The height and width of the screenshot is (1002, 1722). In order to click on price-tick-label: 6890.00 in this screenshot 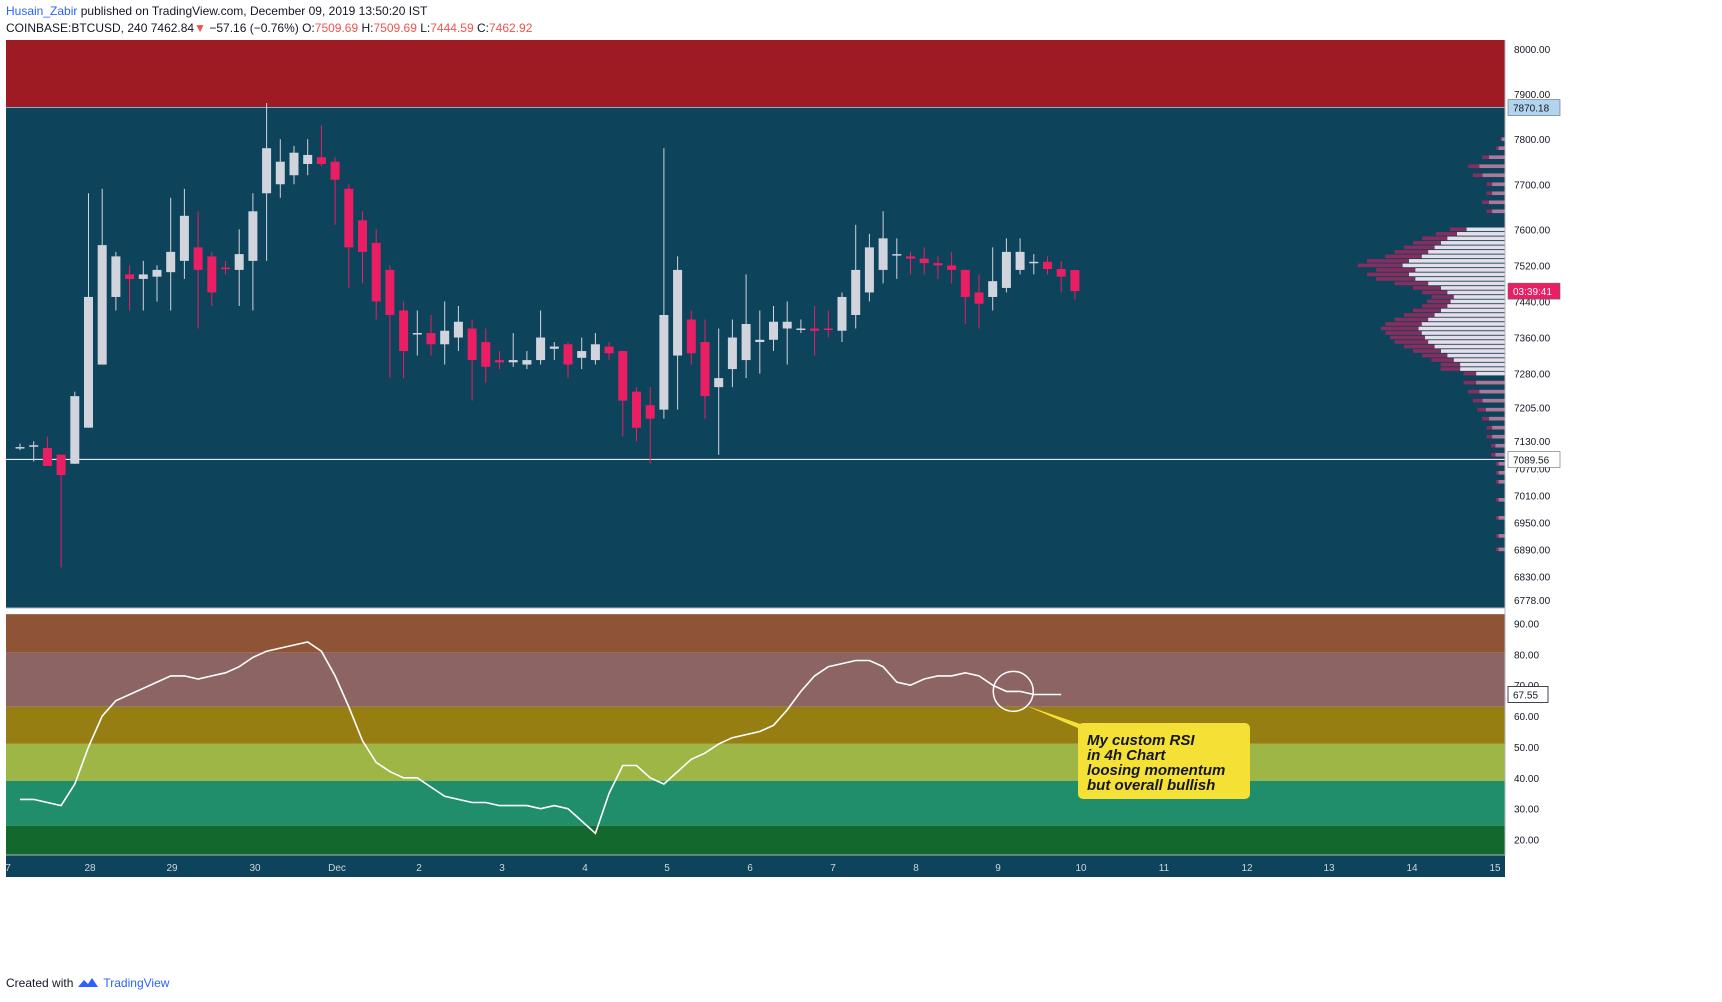, I will do `click(1532, 550)`.